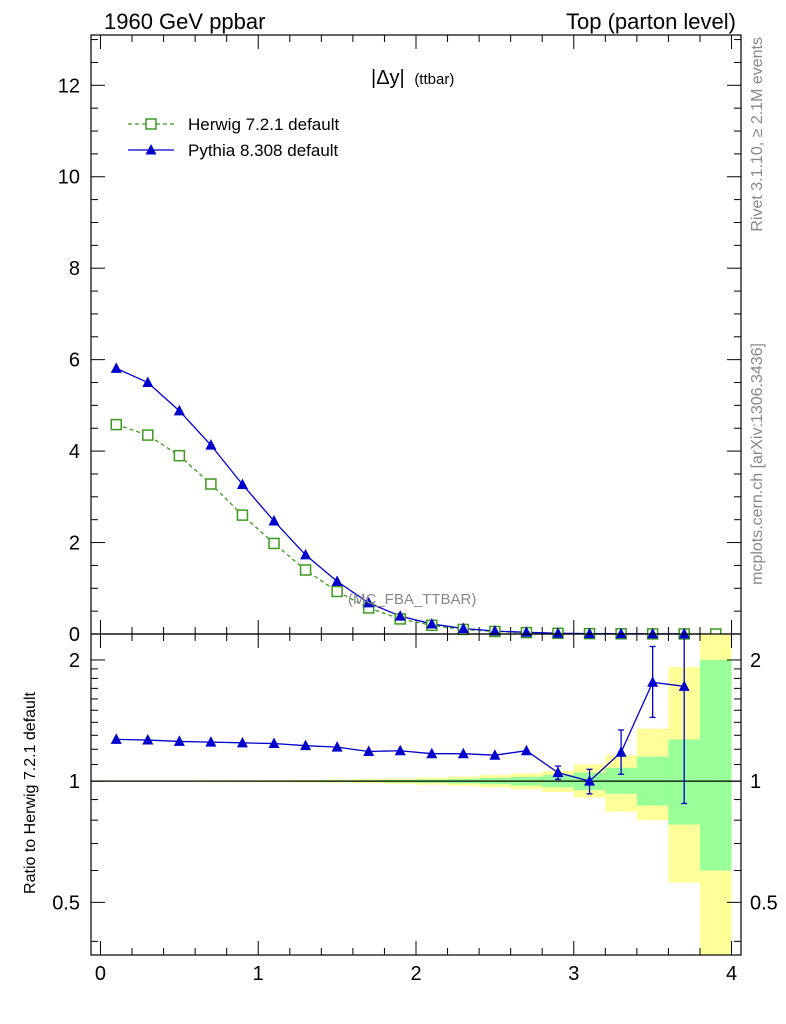 This screenshot has width=786, height=1024. I want to click on x-tick-label: 1, so click(258, 974).